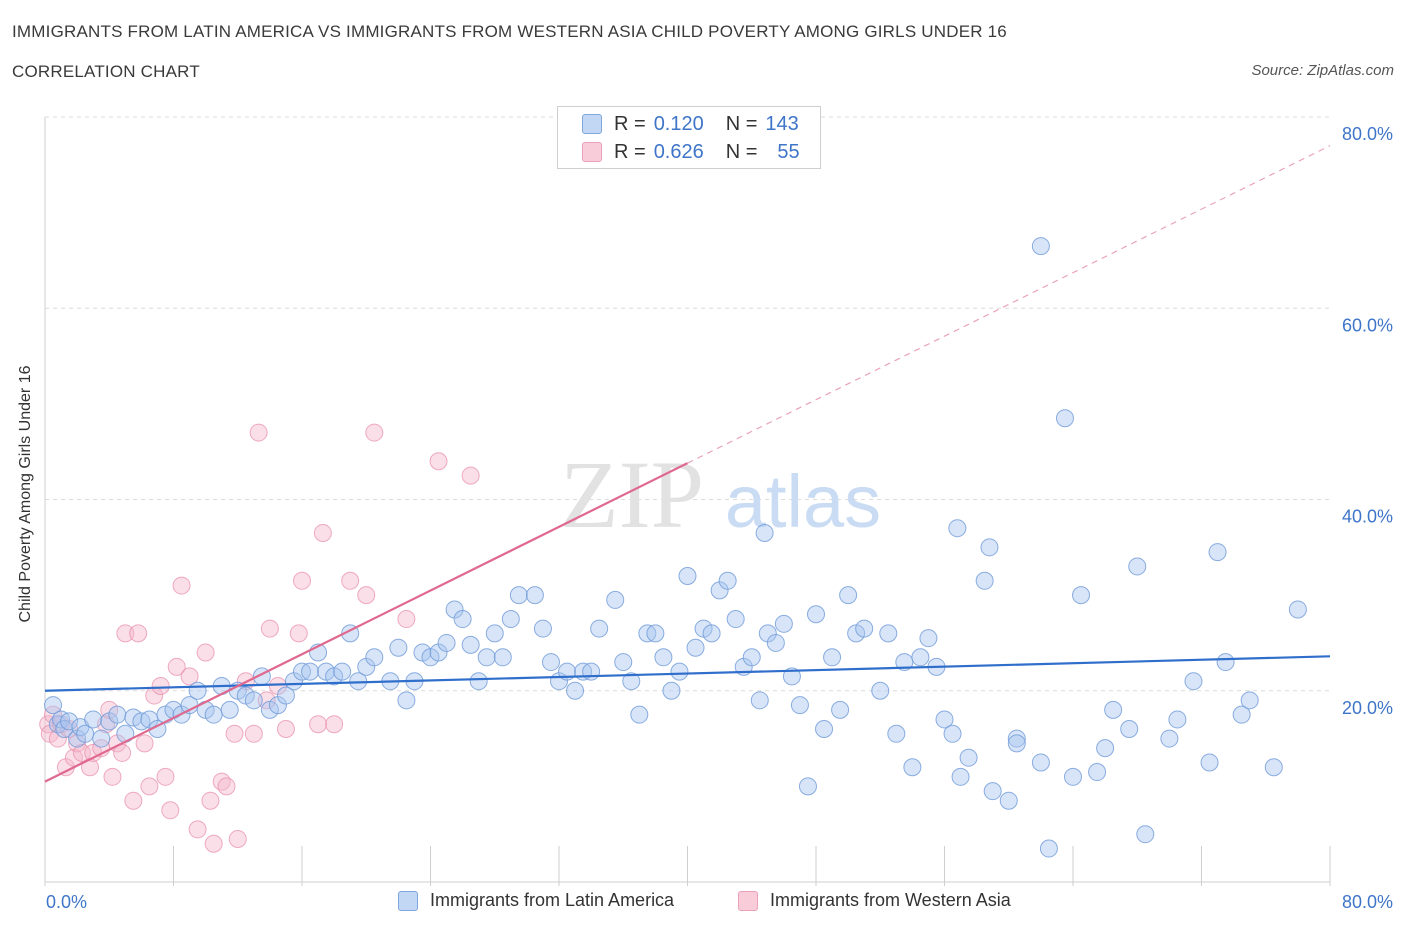 The width and height of the screenshot is (1406, 930). I want to click on chart-subtitle: CORRELATION CHART, so click(106, 71).